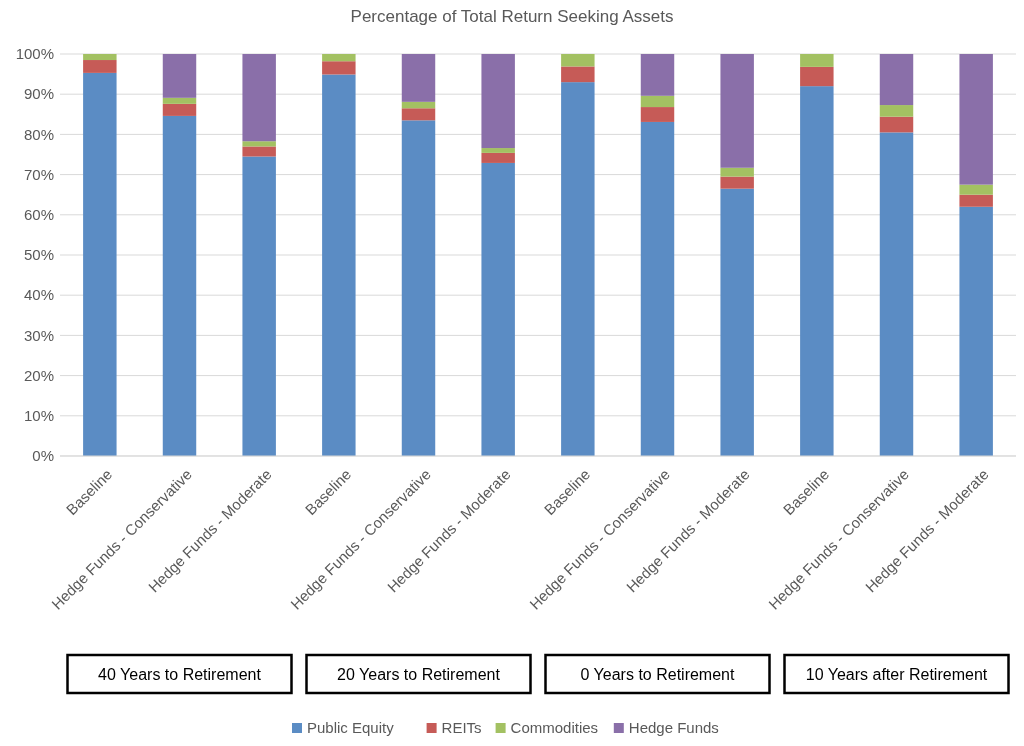  Describe the element at coordinates (512, 16) in the screenshot. I see `chart-title: Percentage of Total Return Seeking Assets` at that location.